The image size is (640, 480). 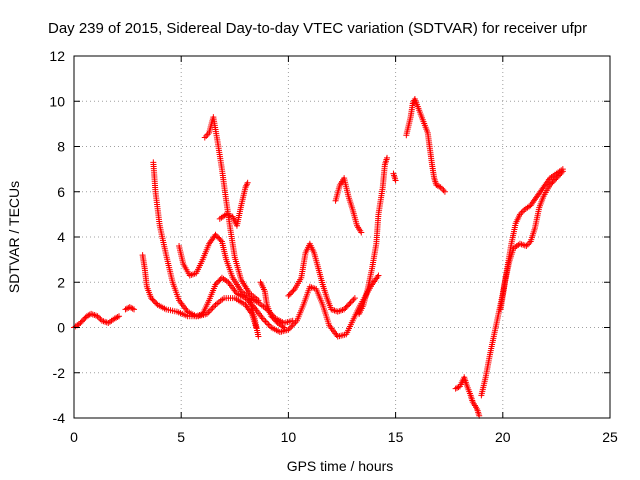 What do you see at coordinates (14, 237) in the screenshot?
I see `y-axis-label: SDTVAR / TECUs` at bounding box center [14, 237].